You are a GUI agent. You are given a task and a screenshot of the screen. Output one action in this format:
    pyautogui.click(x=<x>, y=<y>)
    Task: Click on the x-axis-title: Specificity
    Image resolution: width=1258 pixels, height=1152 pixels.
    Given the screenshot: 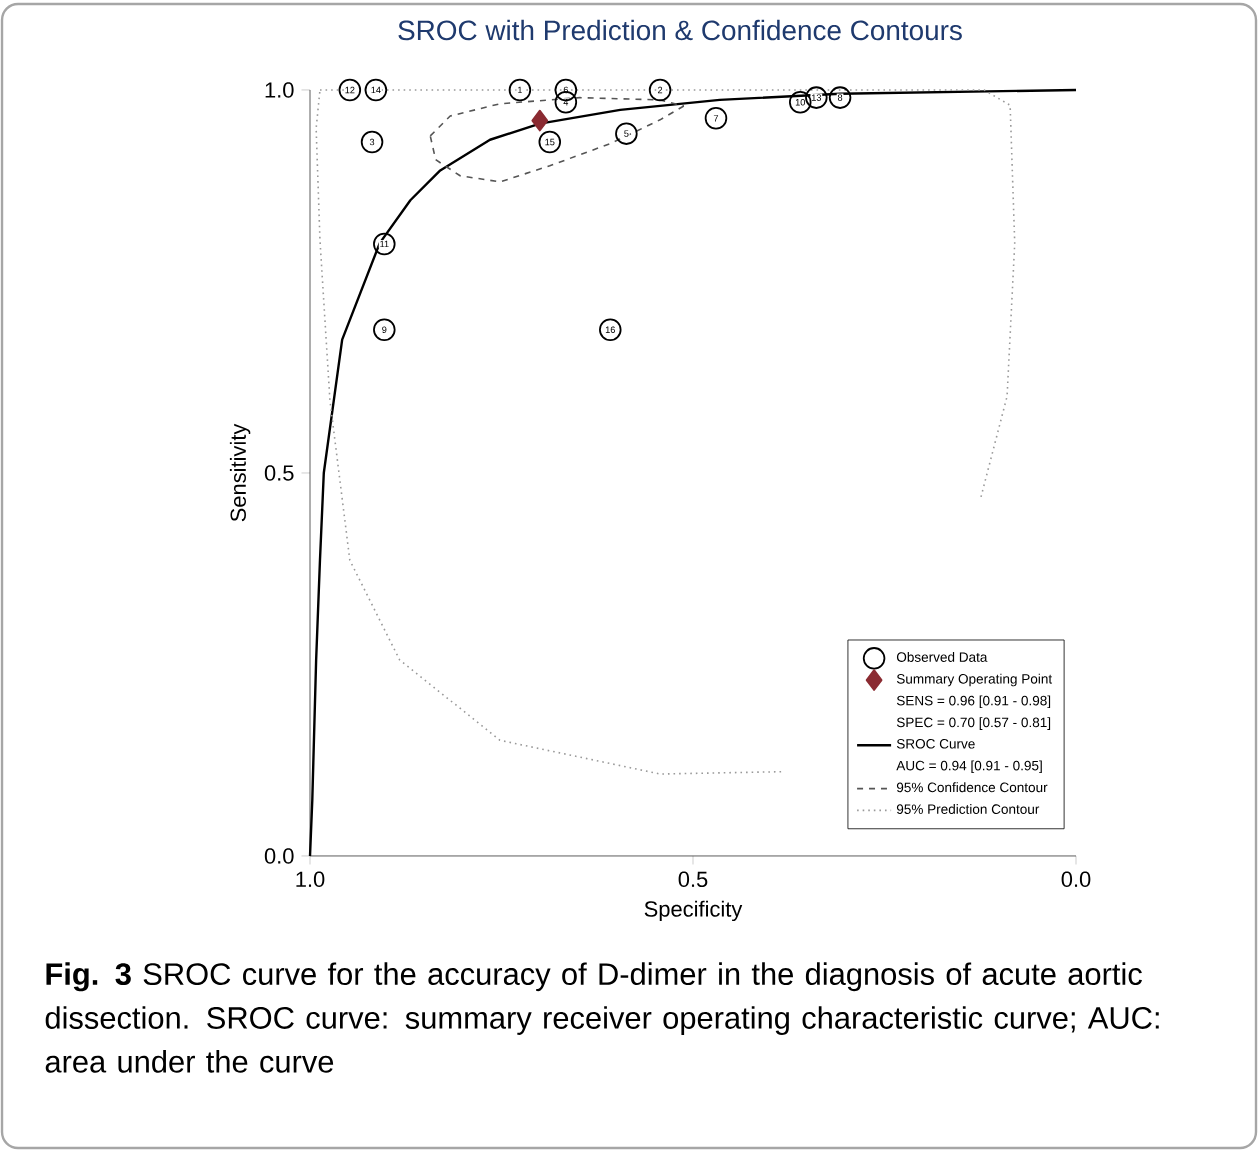 What is the action you would take?
    pyautogui.click(x=693, y=911)
    